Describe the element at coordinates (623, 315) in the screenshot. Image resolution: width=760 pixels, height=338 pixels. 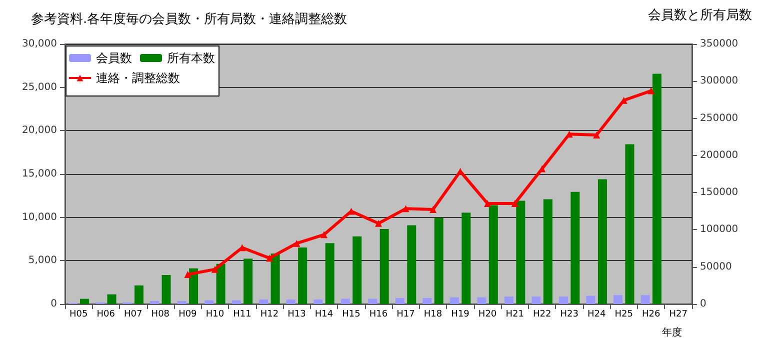
I see `x-tick-label: H25` at that location.